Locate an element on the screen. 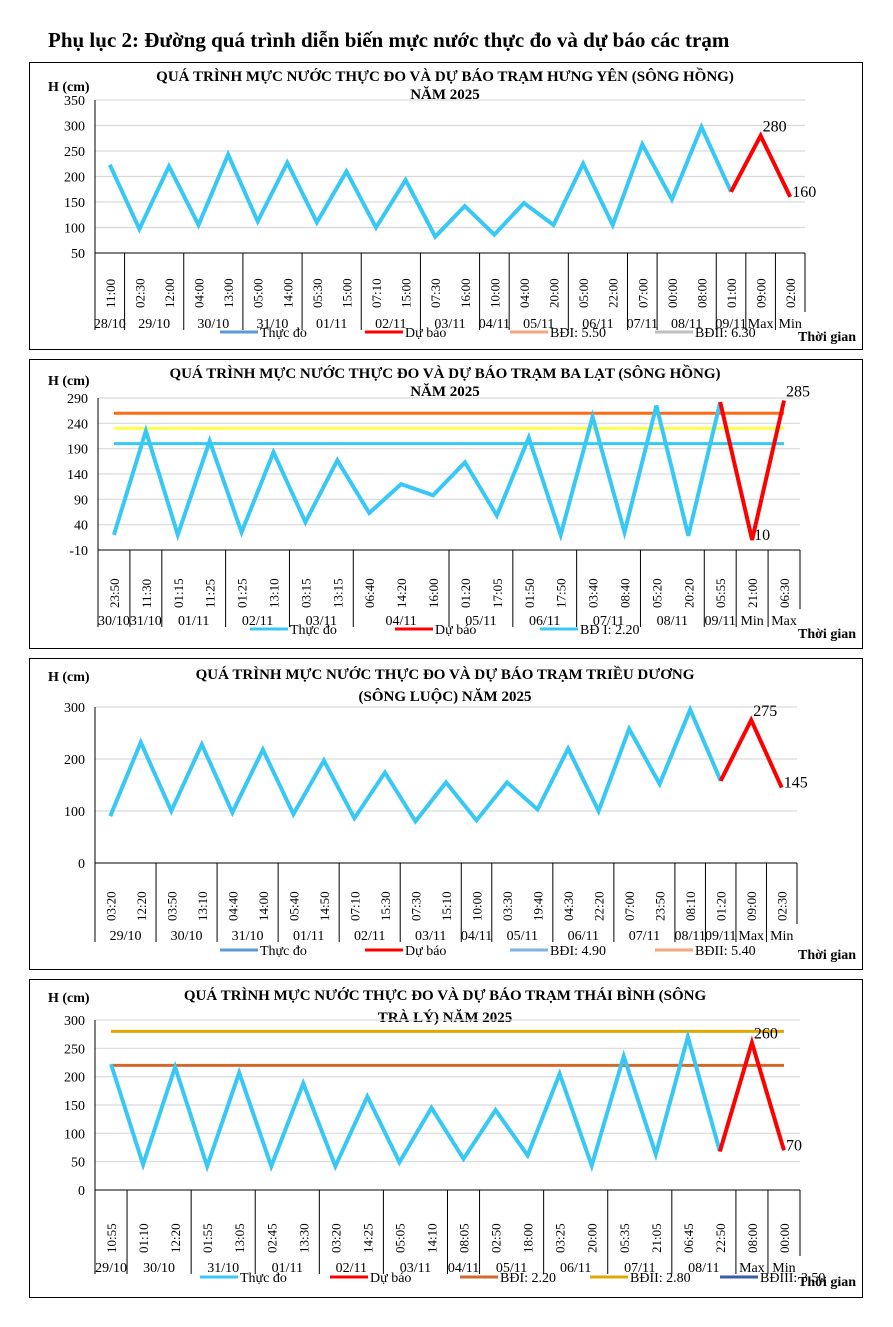 The height and width of the screenshot is (1327, 893). x-tick-label: 04:00 is located at coordinates (524, 293).